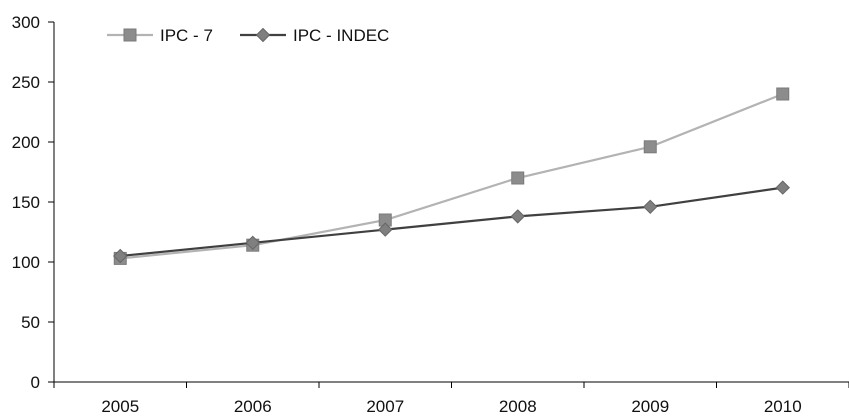 The image size is (849, 416). What do you see at coordinates (26, 202) in the screenshot?
I see `y-tick-label: 150` at bounding box center [26, 202].